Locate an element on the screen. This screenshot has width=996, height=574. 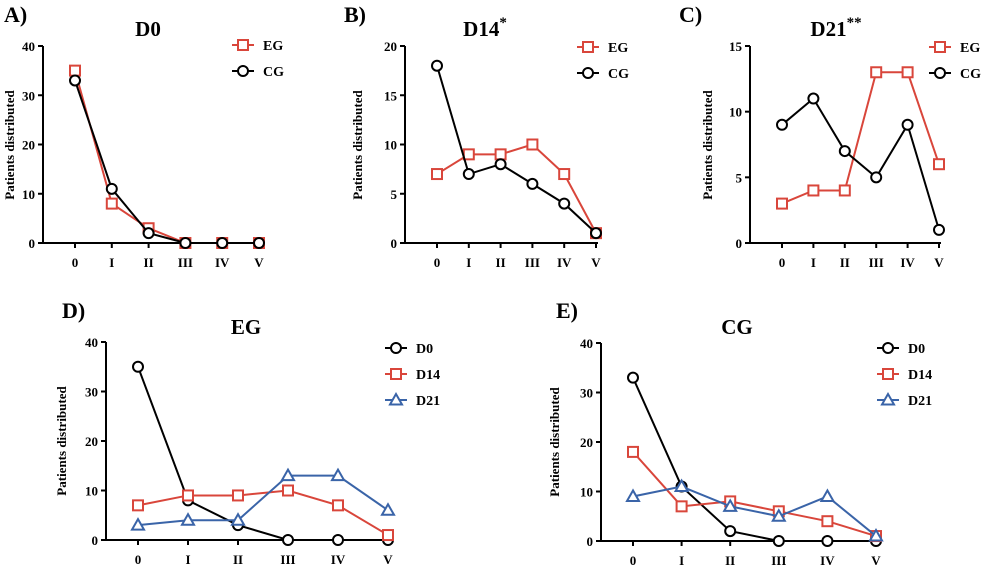
y-tick-label: 30 is located at coordinates (28, 95).